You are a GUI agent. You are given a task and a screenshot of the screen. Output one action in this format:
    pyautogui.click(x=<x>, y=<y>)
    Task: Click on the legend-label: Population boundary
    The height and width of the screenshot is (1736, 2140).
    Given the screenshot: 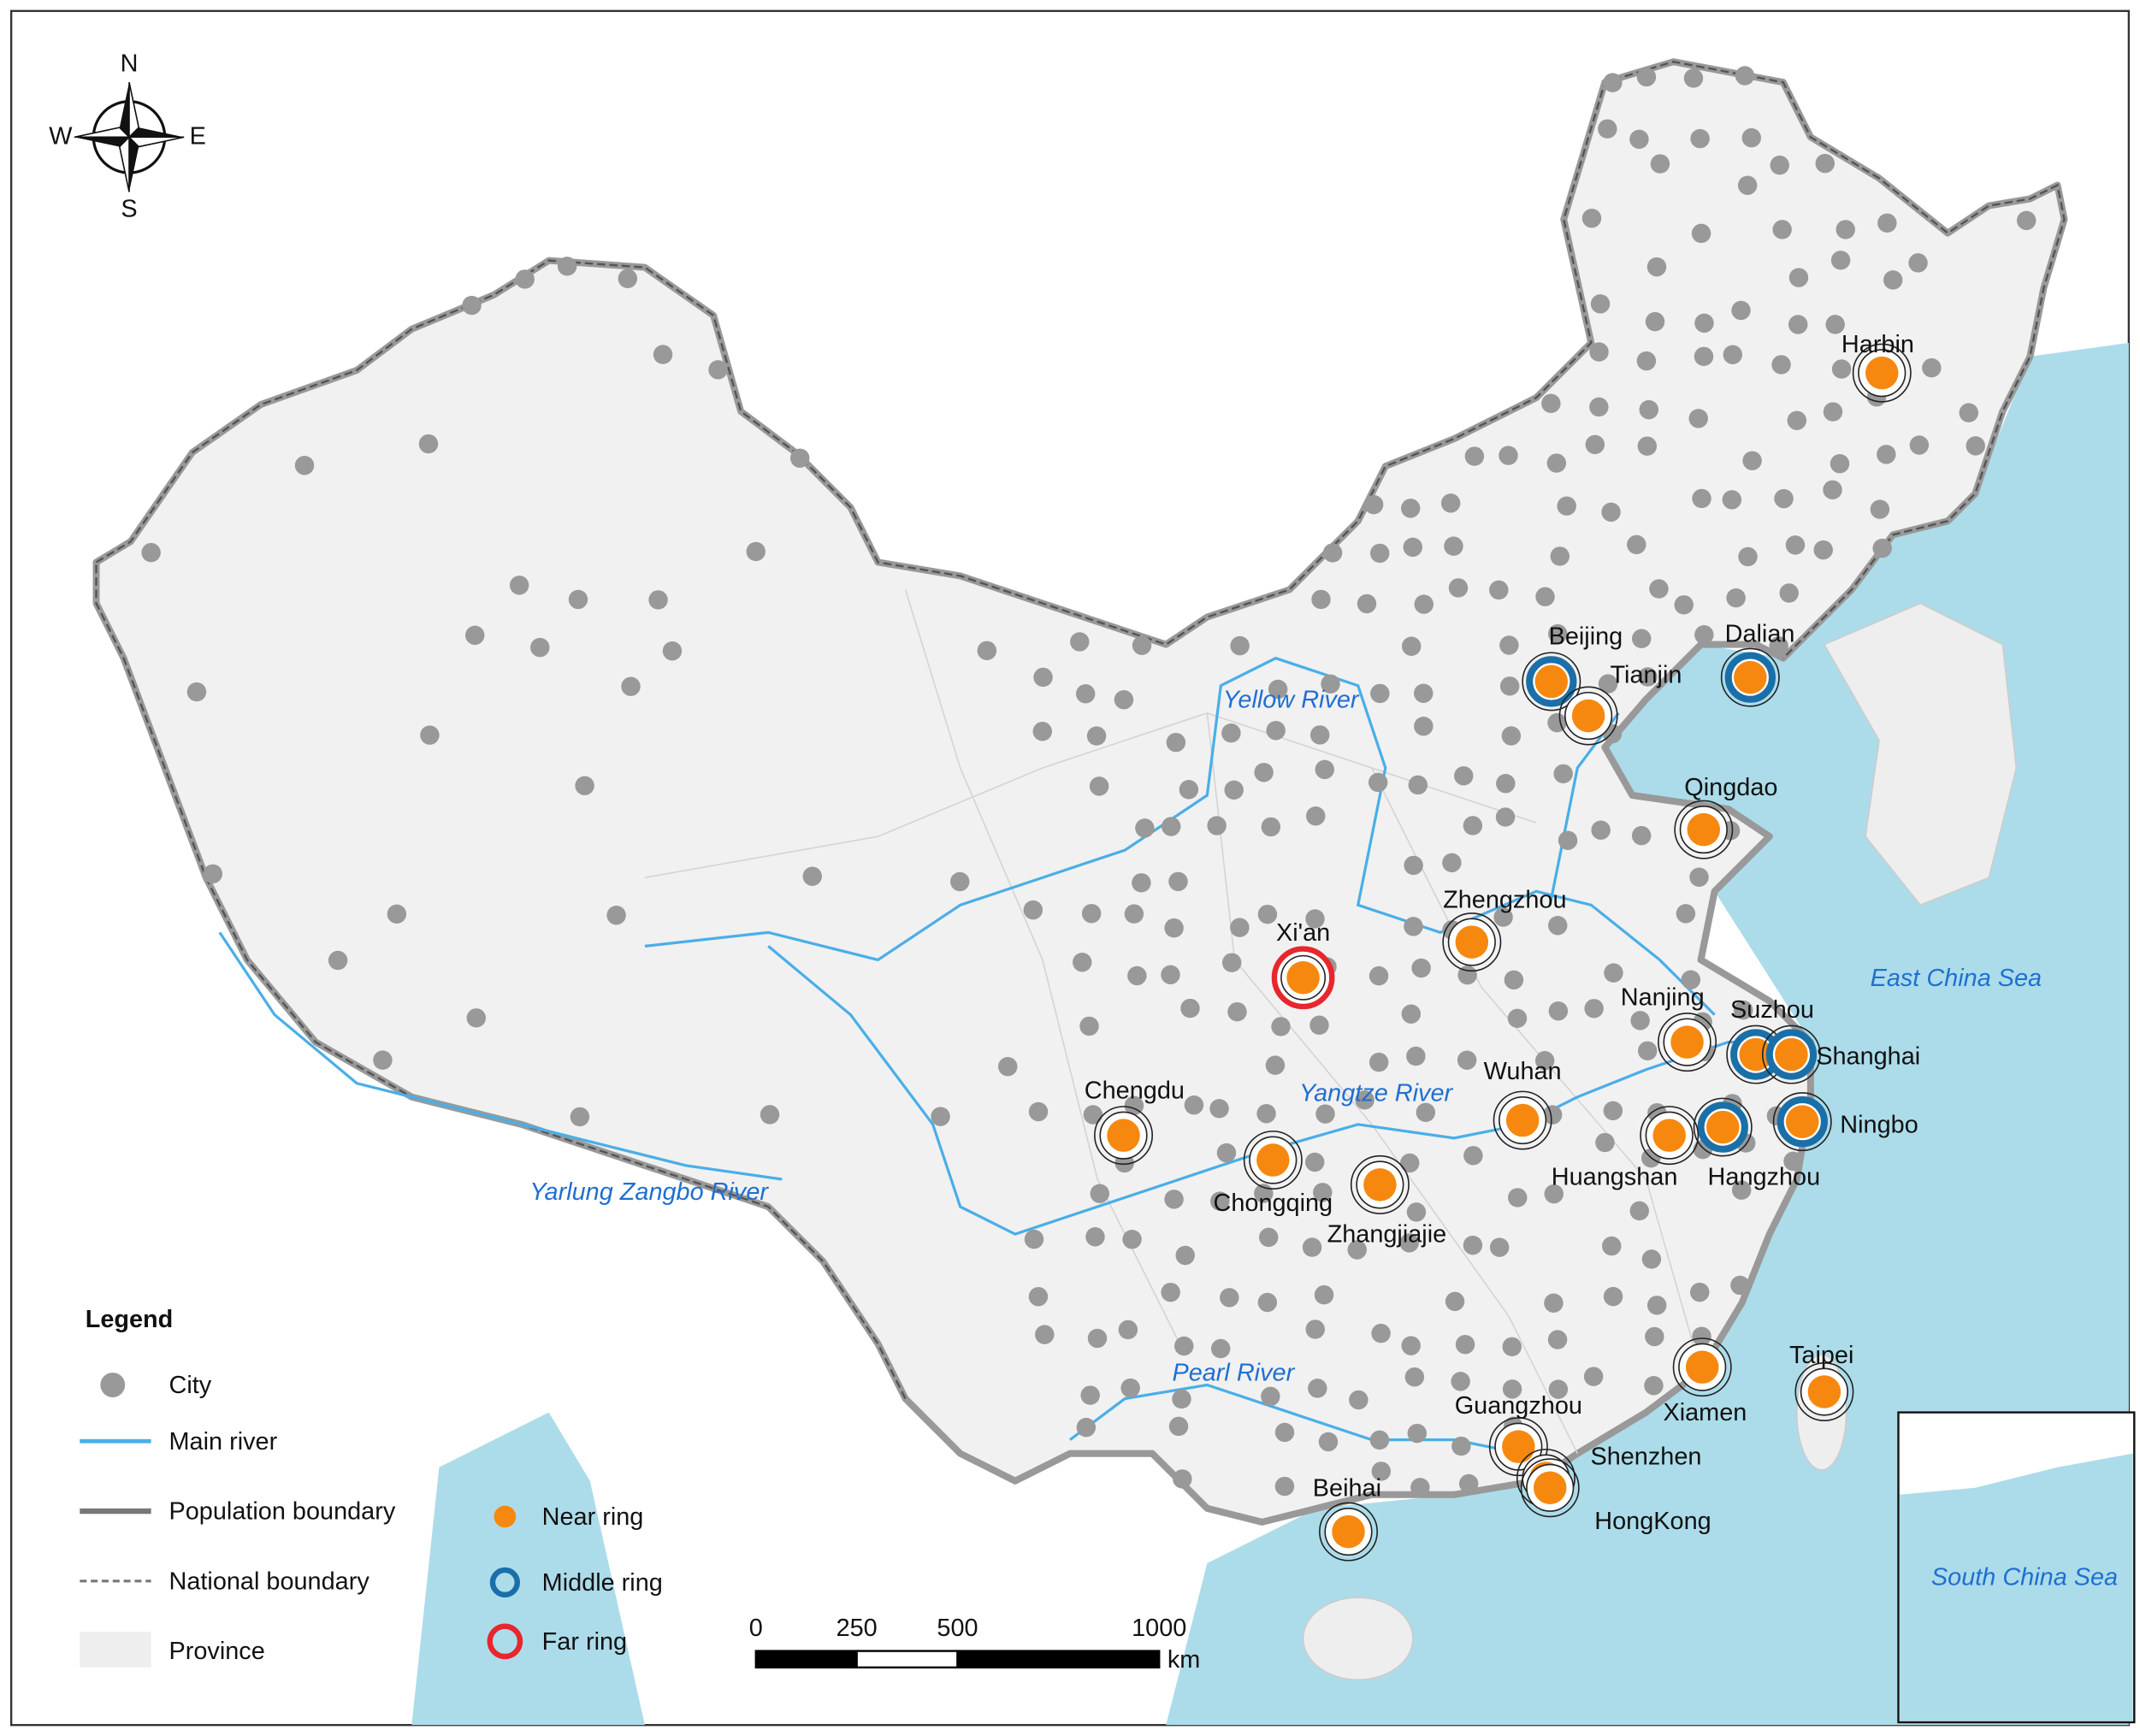 What is the action you would take?
    pyautogui.click(x=283, y=1512)
    